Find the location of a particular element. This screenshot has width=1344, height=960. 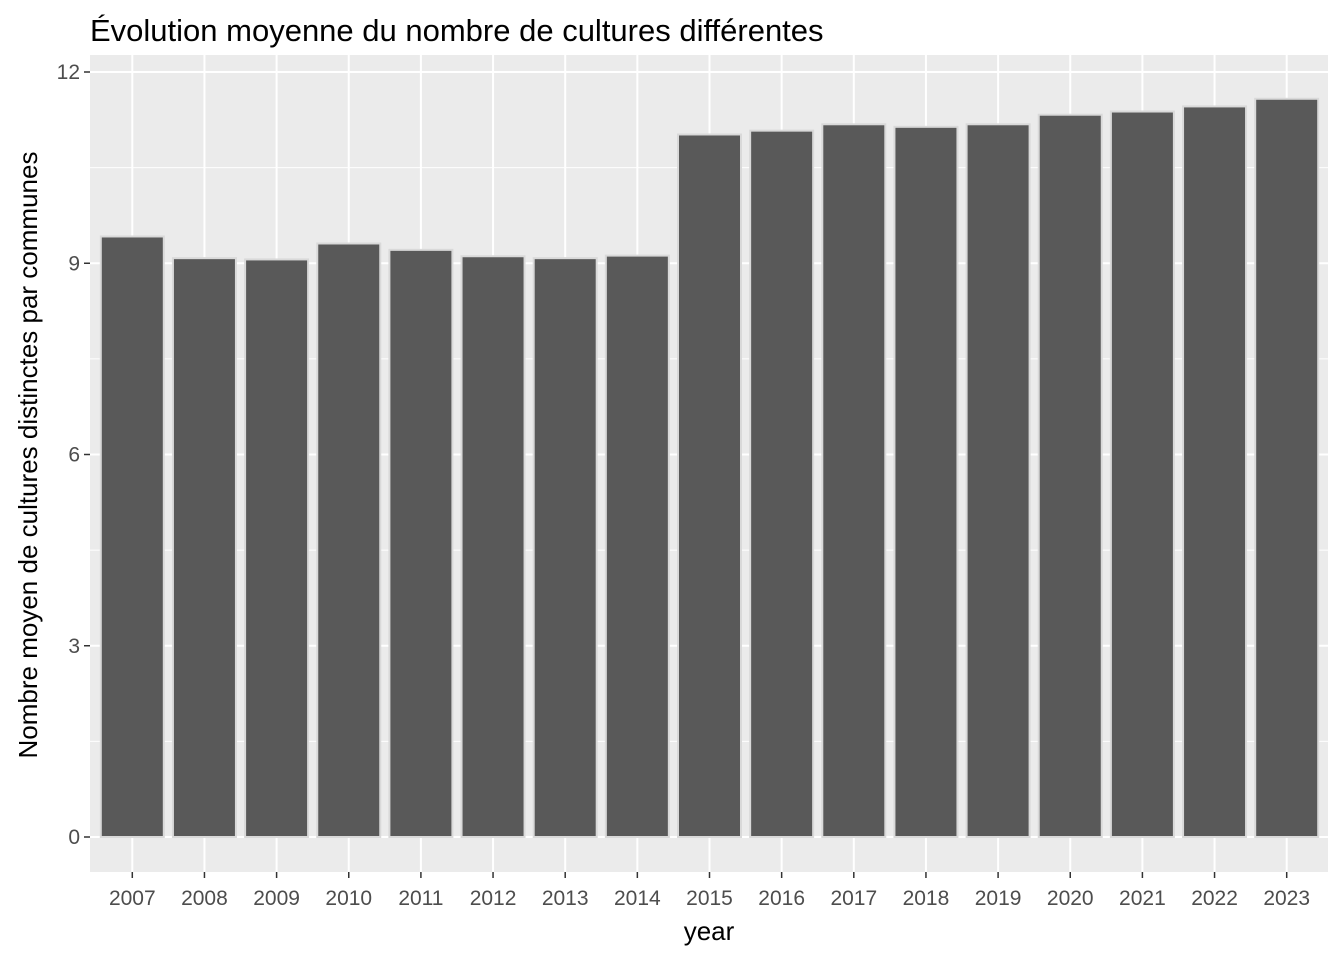

y-tick-label: 9 is located at coordinates (74, 263).